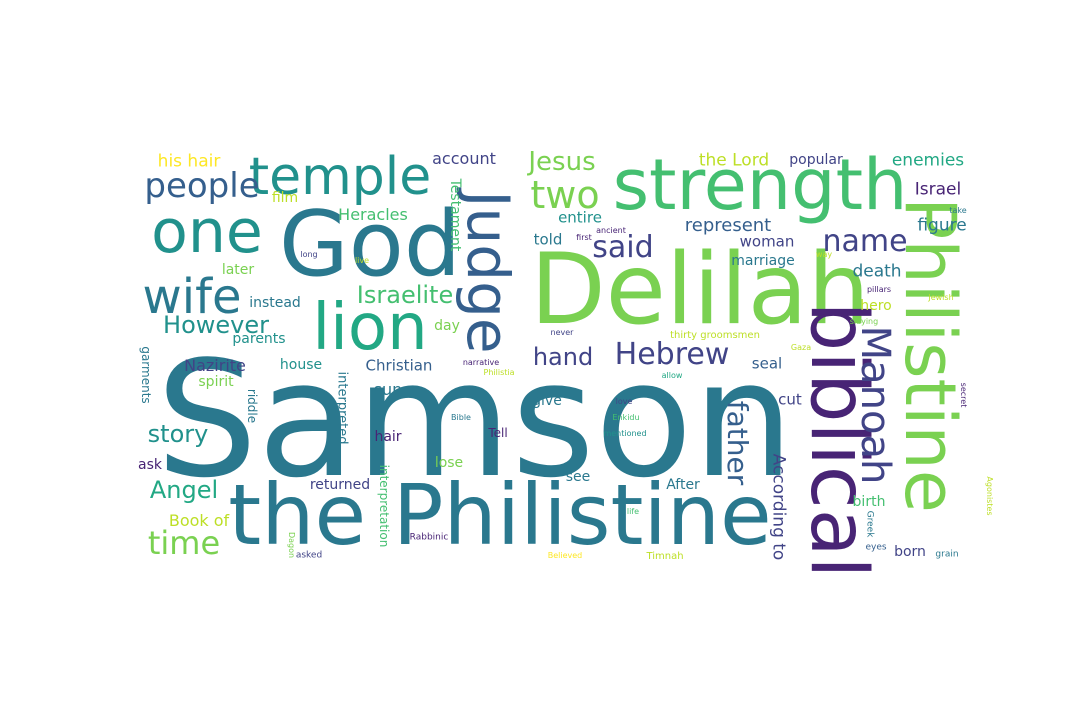 The image size is (1080, 720). I want to click on word-book-of: Book of, so click(199, 521).